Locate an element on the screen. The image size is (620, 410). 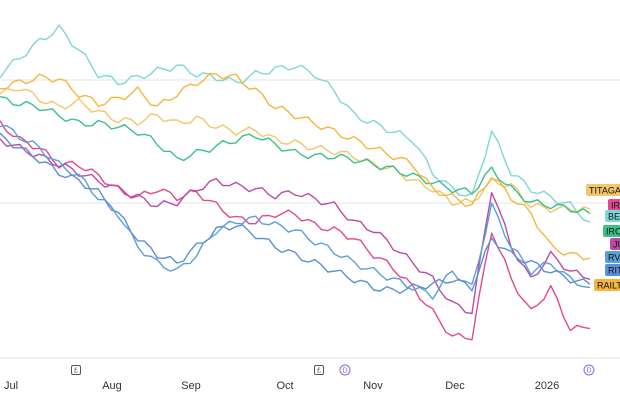
x-axis-ticks: Jul Aug Sep Oct Nov Dec 2026 is located at coordinates (281, 386).